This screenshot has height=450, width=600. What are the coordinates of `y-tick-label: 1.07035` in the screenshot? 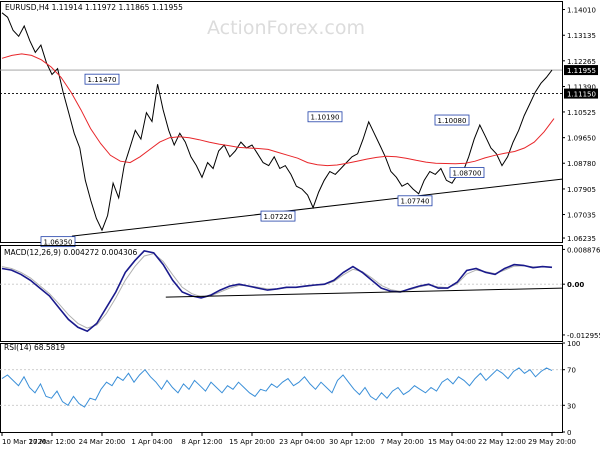 It's located at (581, 216).